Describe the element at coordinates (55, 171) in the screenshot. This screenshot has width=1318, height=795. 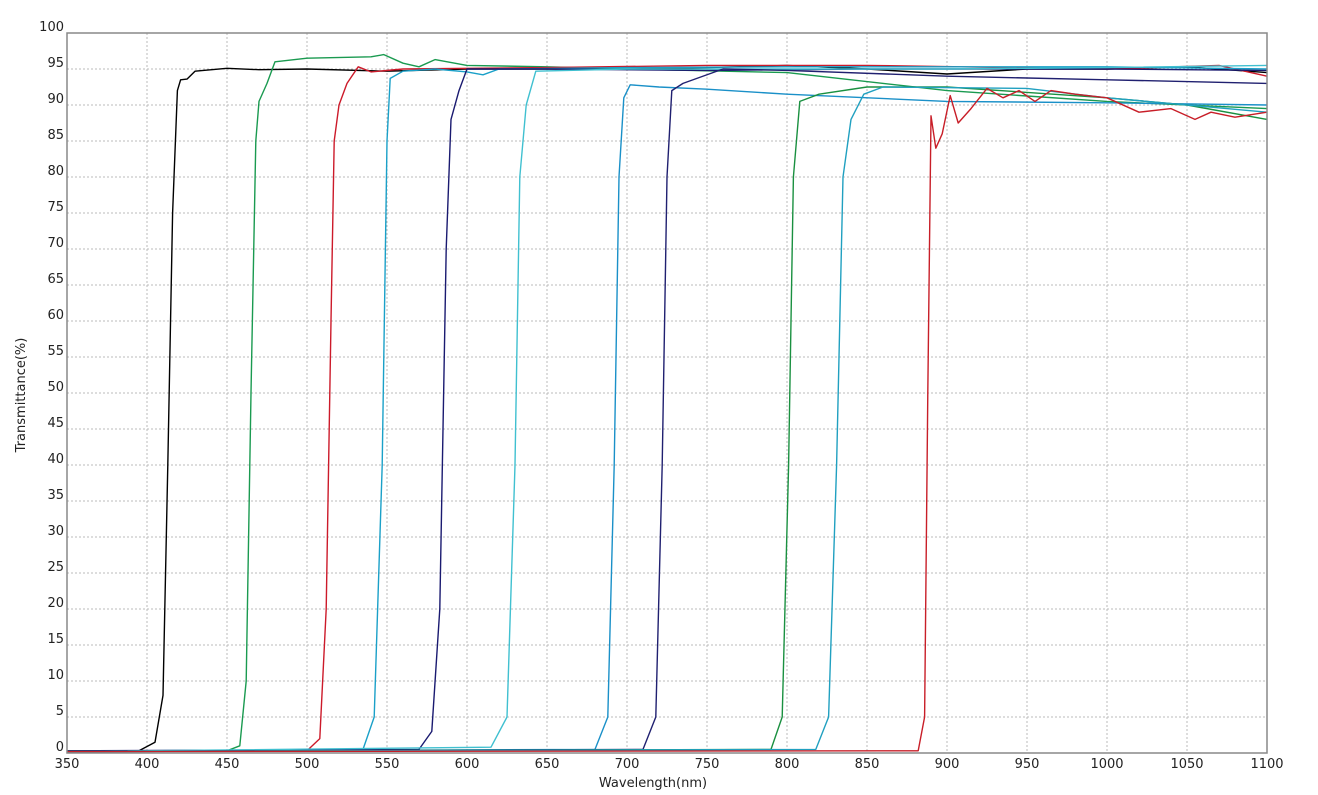
I see `y-tick-label: 80` at that location.